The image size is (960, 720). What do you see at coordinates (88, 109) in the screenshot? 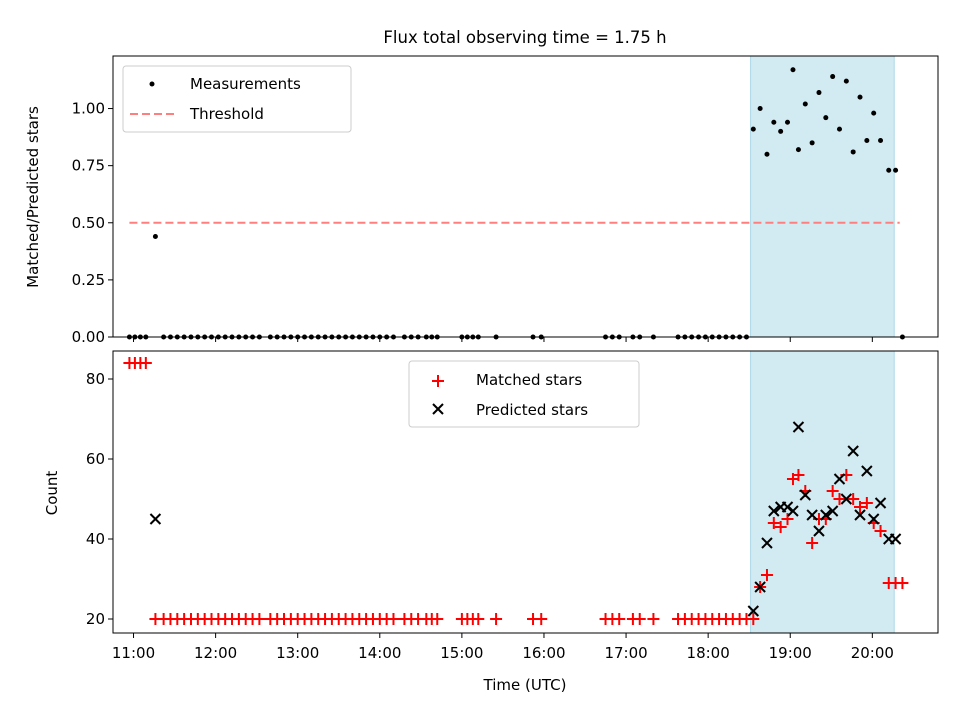
I see `y-tick-label: 1.00` at bounding box center [88, 109].